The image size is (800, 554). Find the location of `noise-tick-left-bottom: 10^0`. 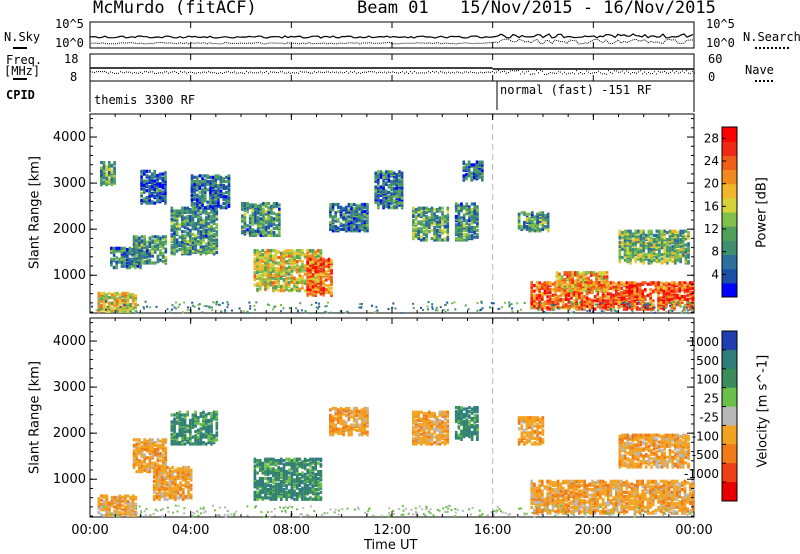

noise-tick-left-bottom: 10^0 is located at coordinates (69, 43).